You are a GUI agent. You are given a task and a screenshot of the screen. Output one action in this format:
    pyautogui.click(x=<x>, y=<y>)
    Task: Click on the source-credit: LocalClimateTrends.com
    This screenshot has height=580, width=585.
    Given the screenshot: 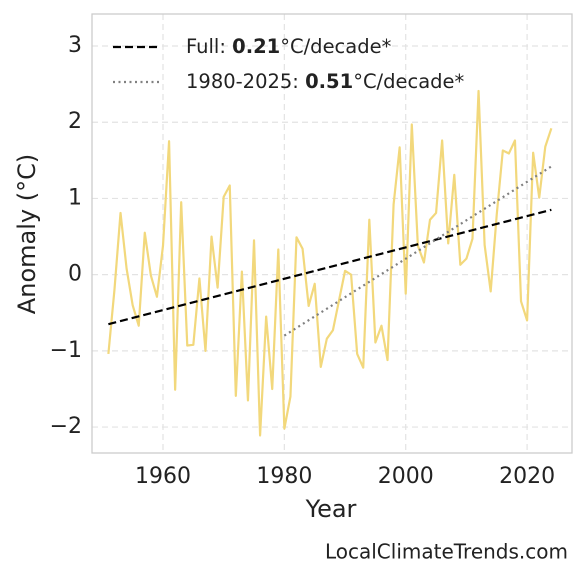 What is the action you would take?
    pyautogui.click(x=446, y=552)
    